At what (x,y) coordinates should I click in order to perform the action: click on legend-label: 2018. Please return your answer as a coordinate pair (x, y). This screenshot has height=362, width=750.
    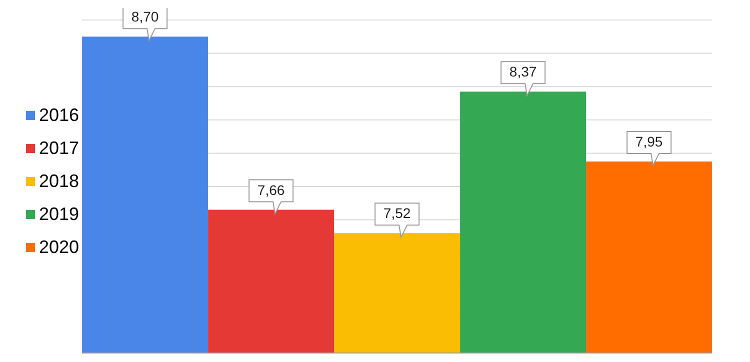
    Looking at the image, I should click on (59, 180).